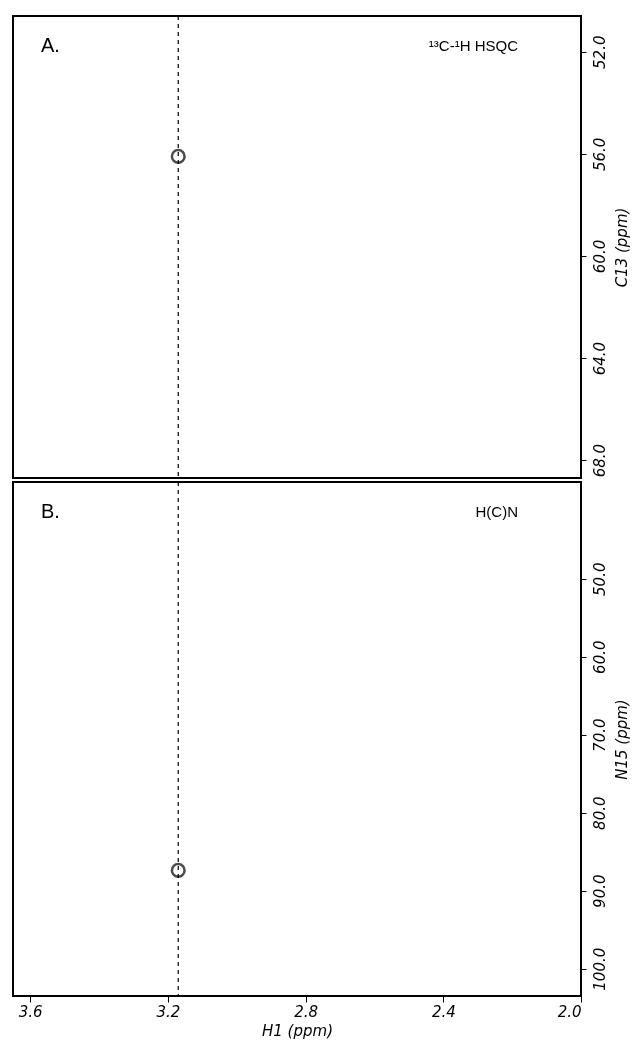 This screenshot has height=1055, width=638. Describe the element at coordinates (168, 1011) in the screenshot. I see `x-tick-label: 3.2` at that location.